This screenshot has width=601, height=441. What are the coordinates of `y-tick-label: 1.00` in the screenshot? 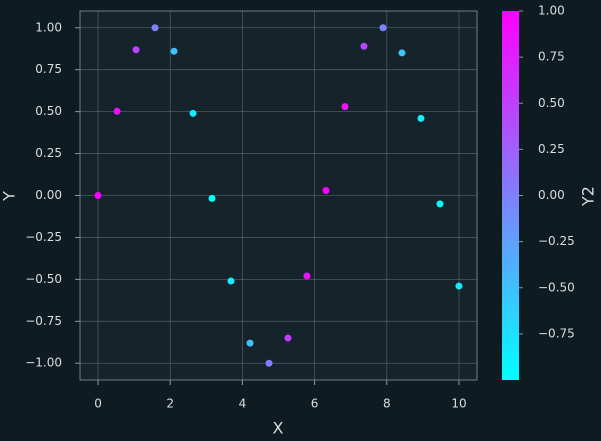 It's located at (48, 27).